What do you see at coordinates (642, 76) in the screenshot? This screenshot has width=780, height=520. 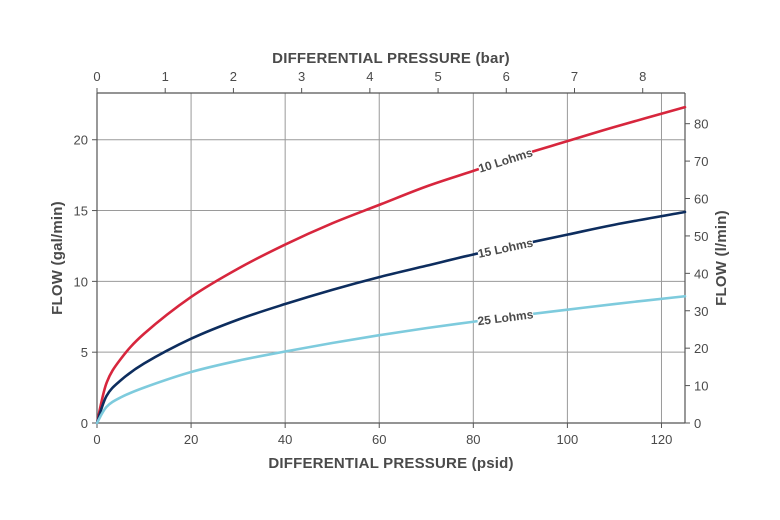 I see `x2-tick-label: 8` at bounding box center [642, 76].